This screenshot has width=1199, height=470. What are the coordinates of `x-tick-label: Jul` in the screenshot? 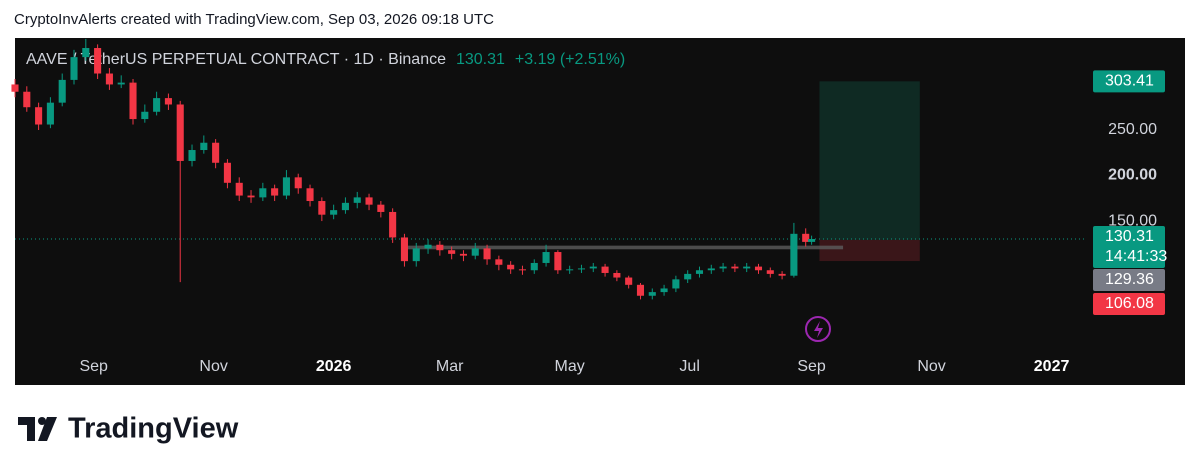 It's located at (689, 366).